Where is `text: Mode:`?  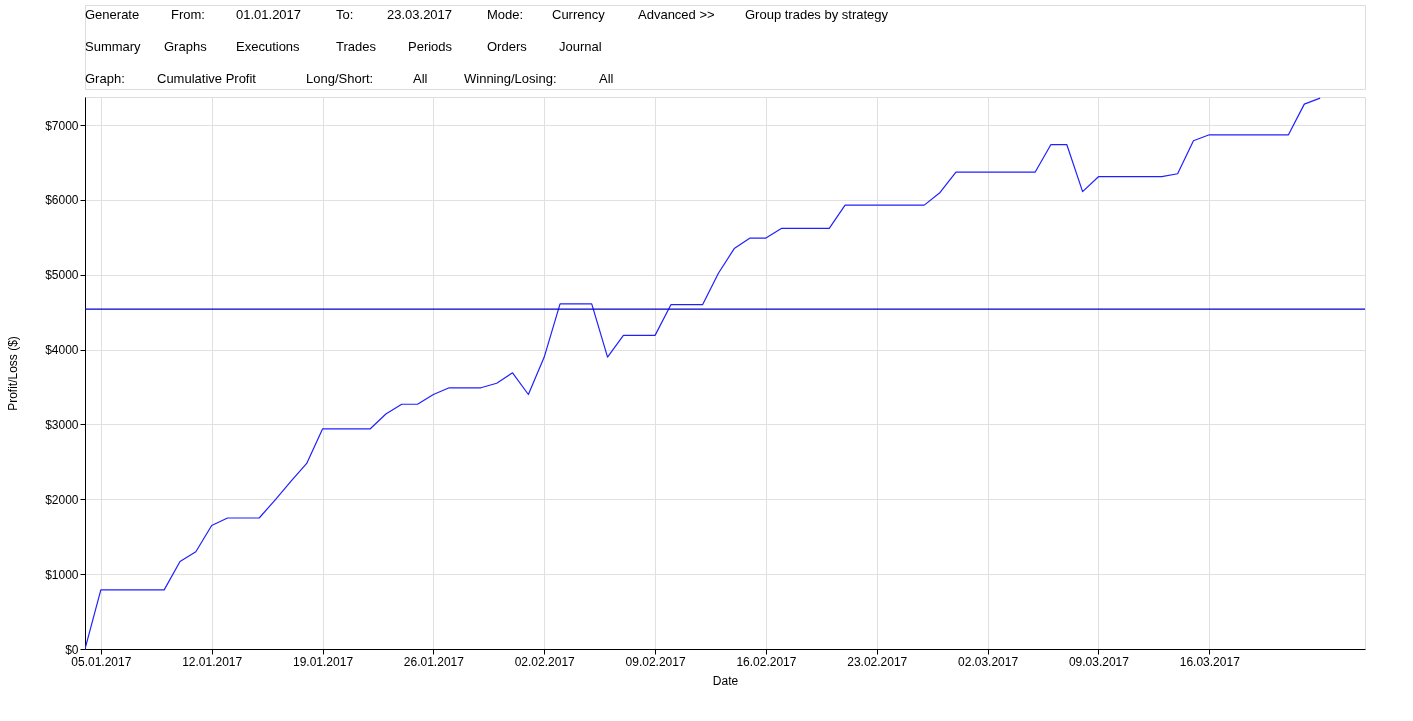 text: Mode: is located at coordinates (505, 14).